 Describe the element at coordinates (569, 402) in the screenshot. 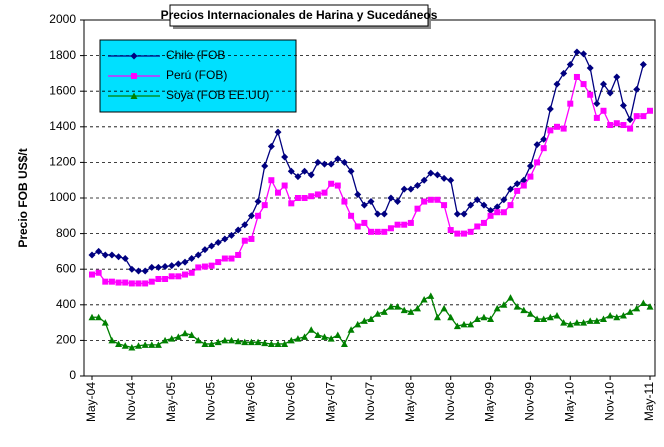

I see `x-tick-label: May-10` at that location.